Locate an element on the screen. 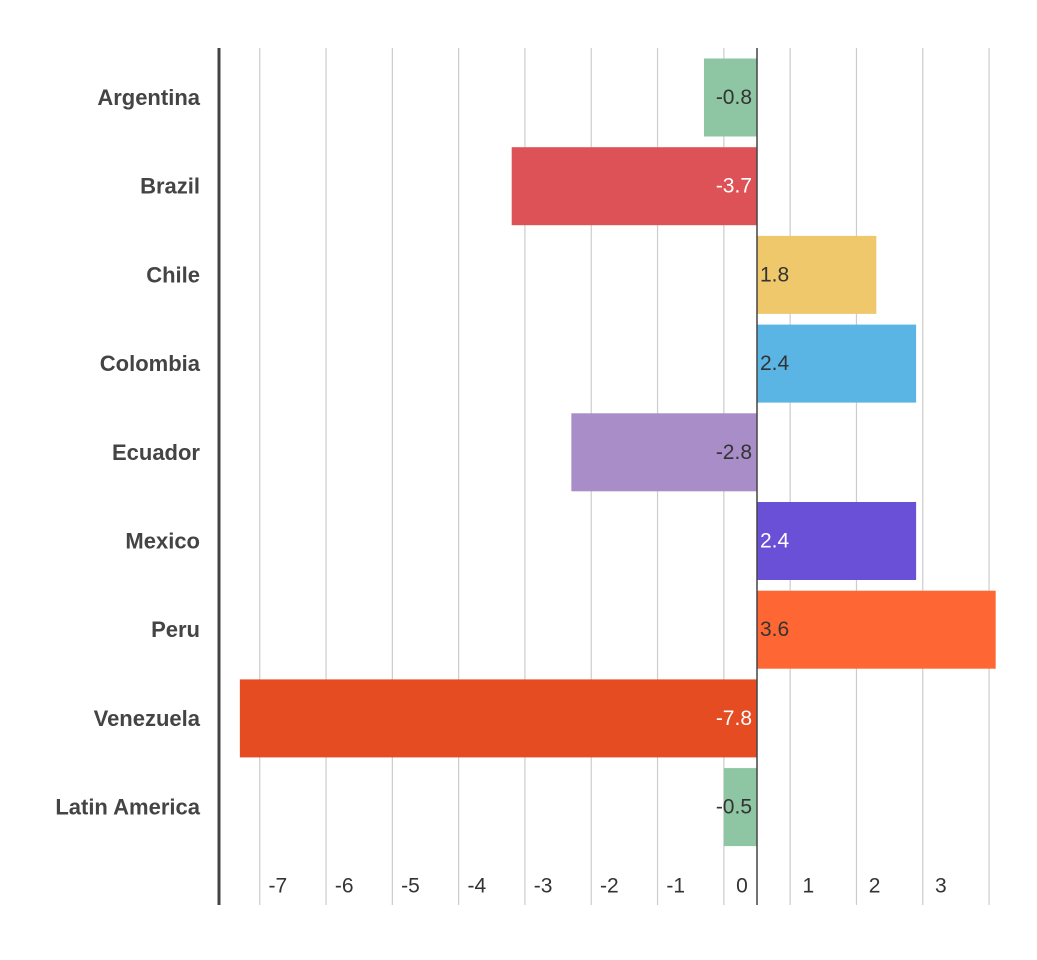  data-label-mexico: 2.4 is located at coordinates (775, 541).